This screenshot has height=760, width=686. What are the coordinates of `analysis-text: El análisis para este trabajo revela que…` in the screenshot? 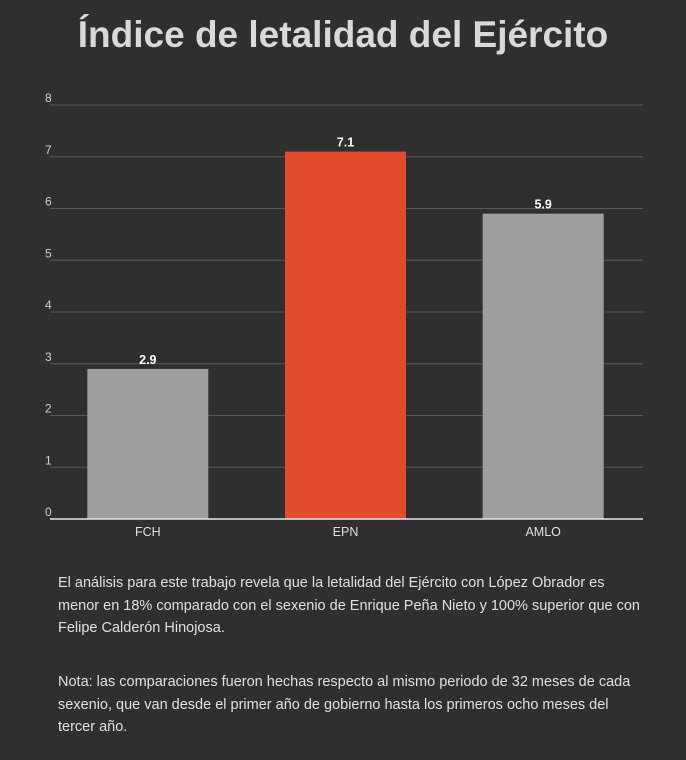 It's located at (349, 605).